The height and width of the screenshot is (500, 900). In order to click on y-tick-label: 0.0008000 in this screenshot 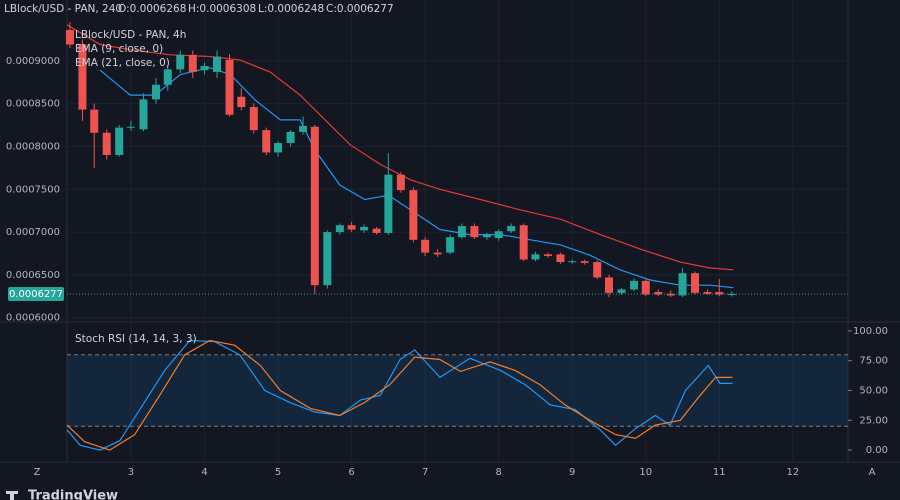, I will do `click(33, 146)`.